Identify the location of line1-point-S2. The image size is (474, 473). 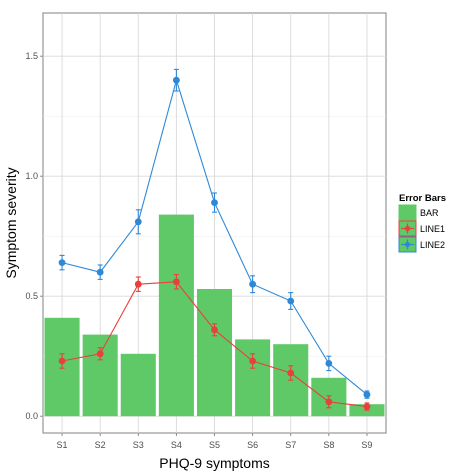
(100, 354).